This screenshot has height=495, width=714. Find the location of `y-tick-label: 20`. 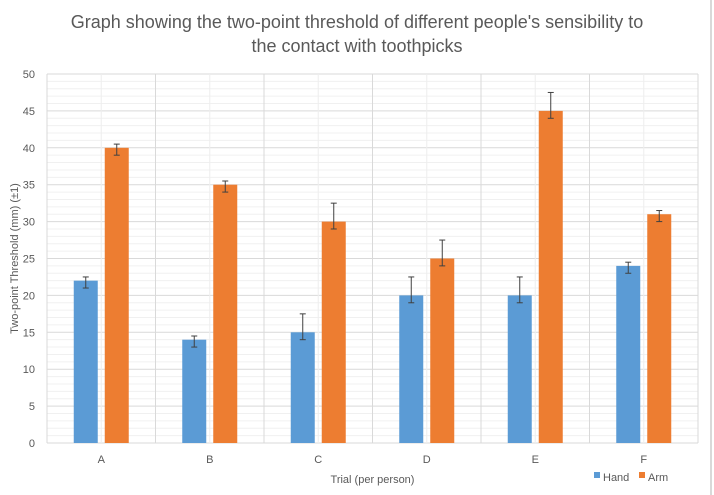

y-tick-label: 20 is located at coordinates (29, 296).